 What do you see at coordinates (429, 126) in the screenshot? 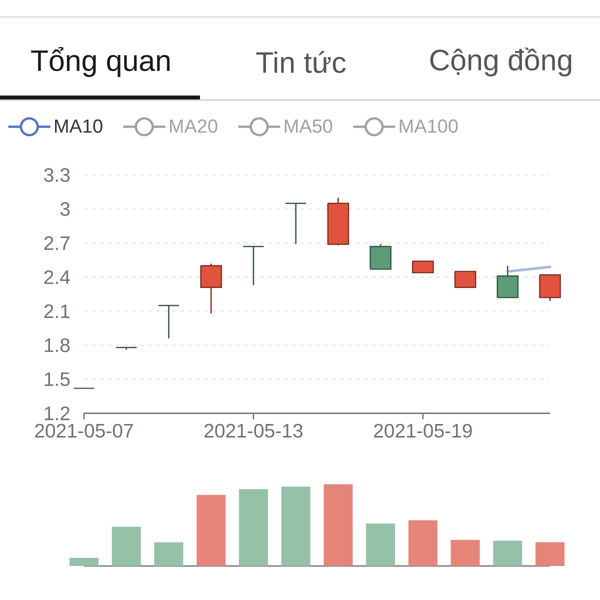
I see `legend-label: MA100` at bounding box center [429, 126].